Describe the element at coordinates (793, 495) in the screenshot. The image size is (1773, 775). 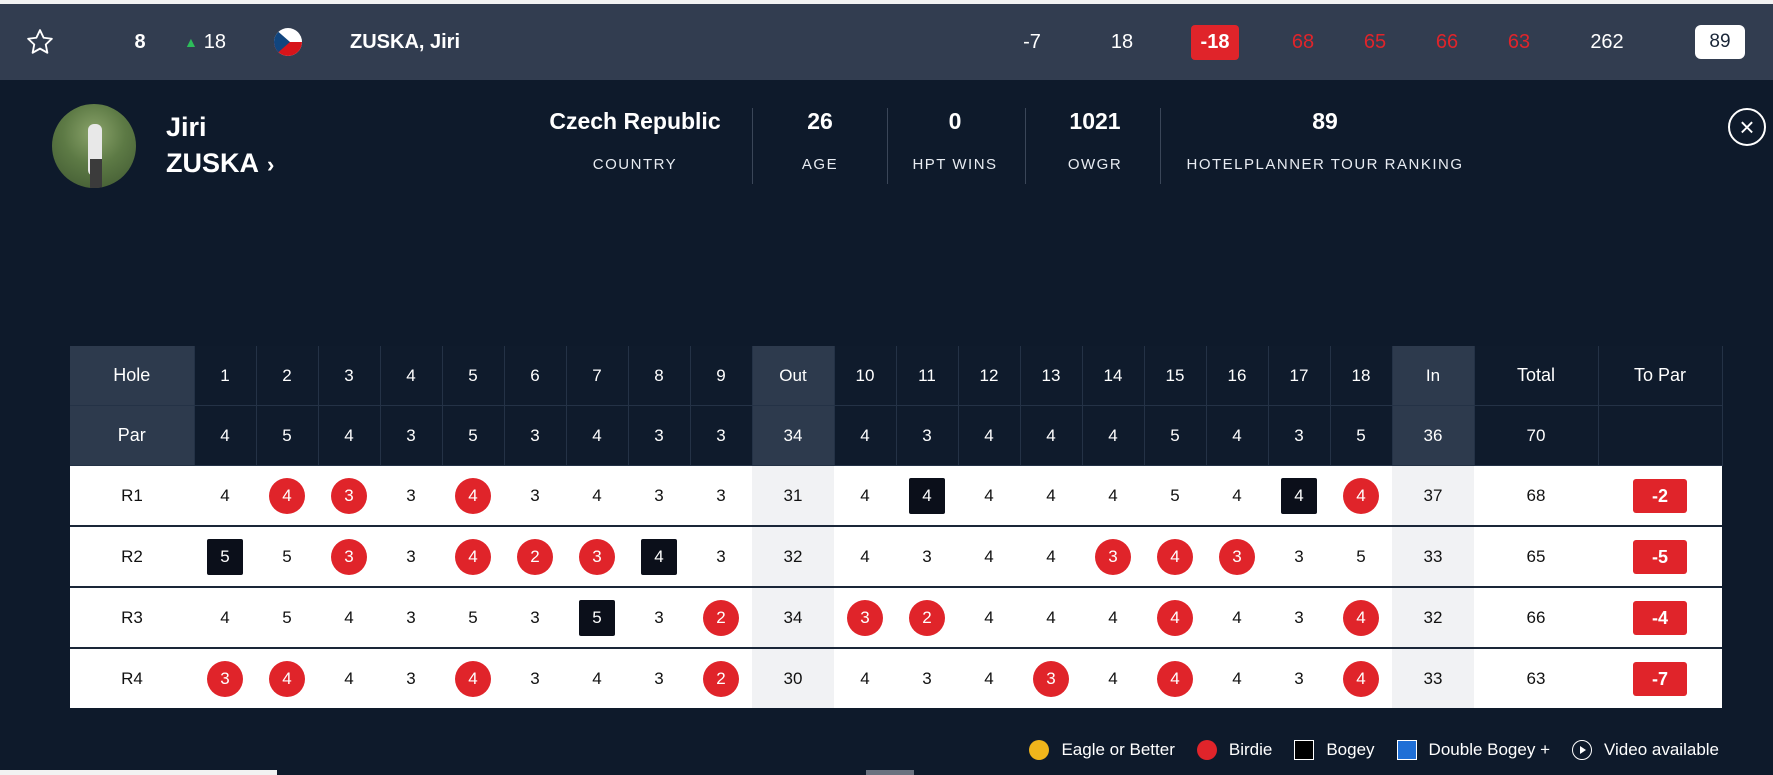
I see `score-value: 31` at that location.